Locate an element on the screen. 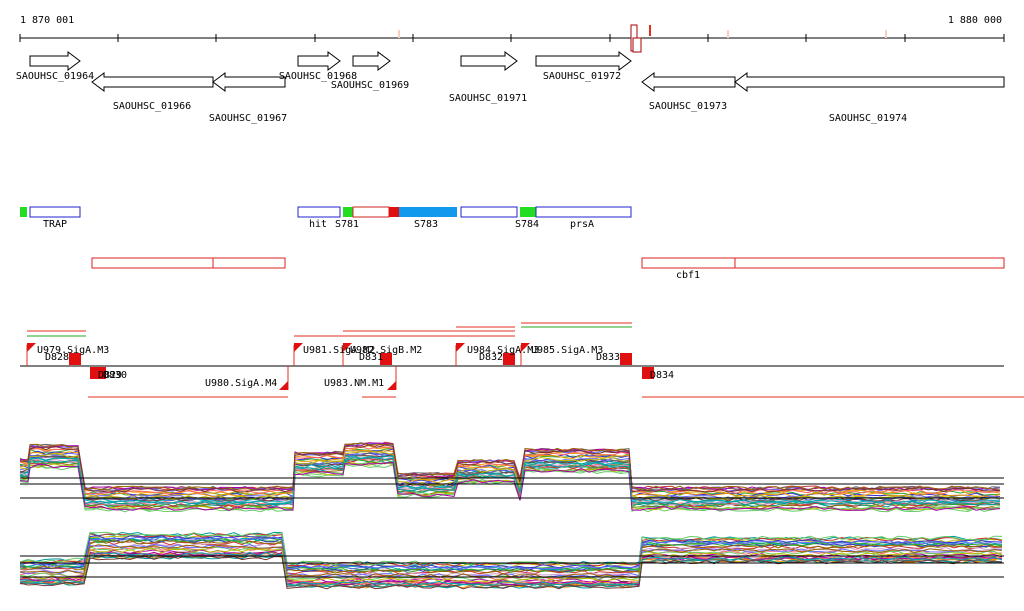 The height and width of the screenshot is (611, 1024). gene-label: SAOUHSC_01973 is located at coordinates (688, 106).